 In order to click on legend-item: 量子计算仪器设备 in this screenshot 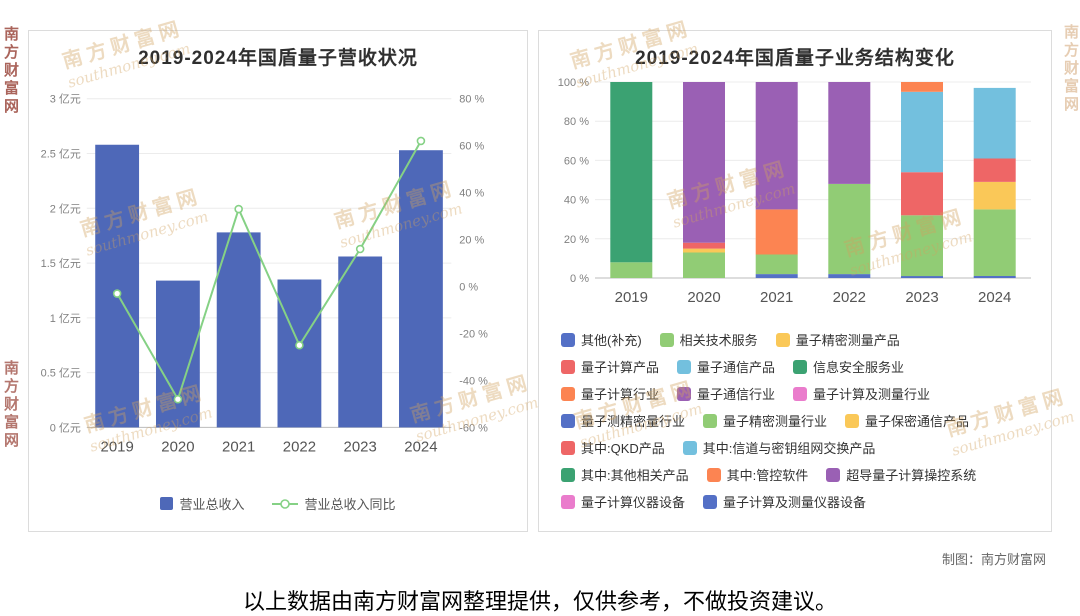, I will do `click(623, 501)`.